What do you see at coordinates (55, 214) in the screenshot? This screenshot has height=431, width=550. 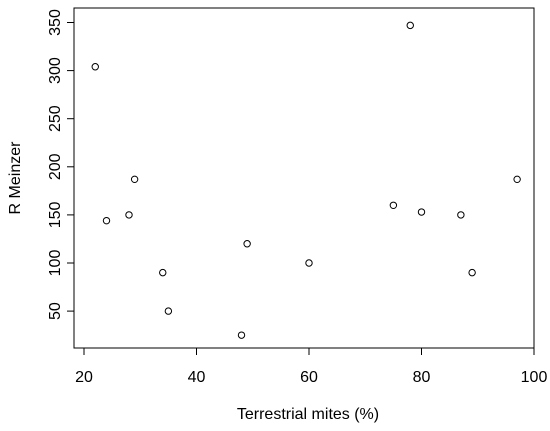 I see `y-tick-label-150: 150` at bounding box center [55, 214].